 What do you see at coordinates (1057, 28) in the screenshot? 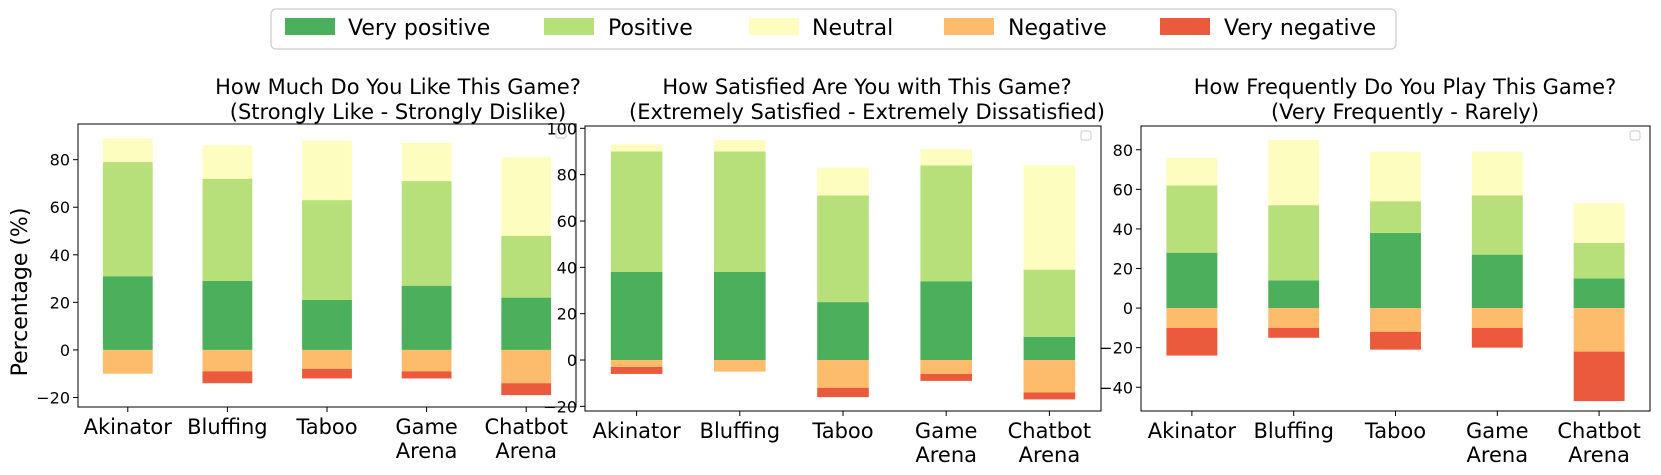
I see `legend-label-negative: Negative` at bounding box center [1057, 28].